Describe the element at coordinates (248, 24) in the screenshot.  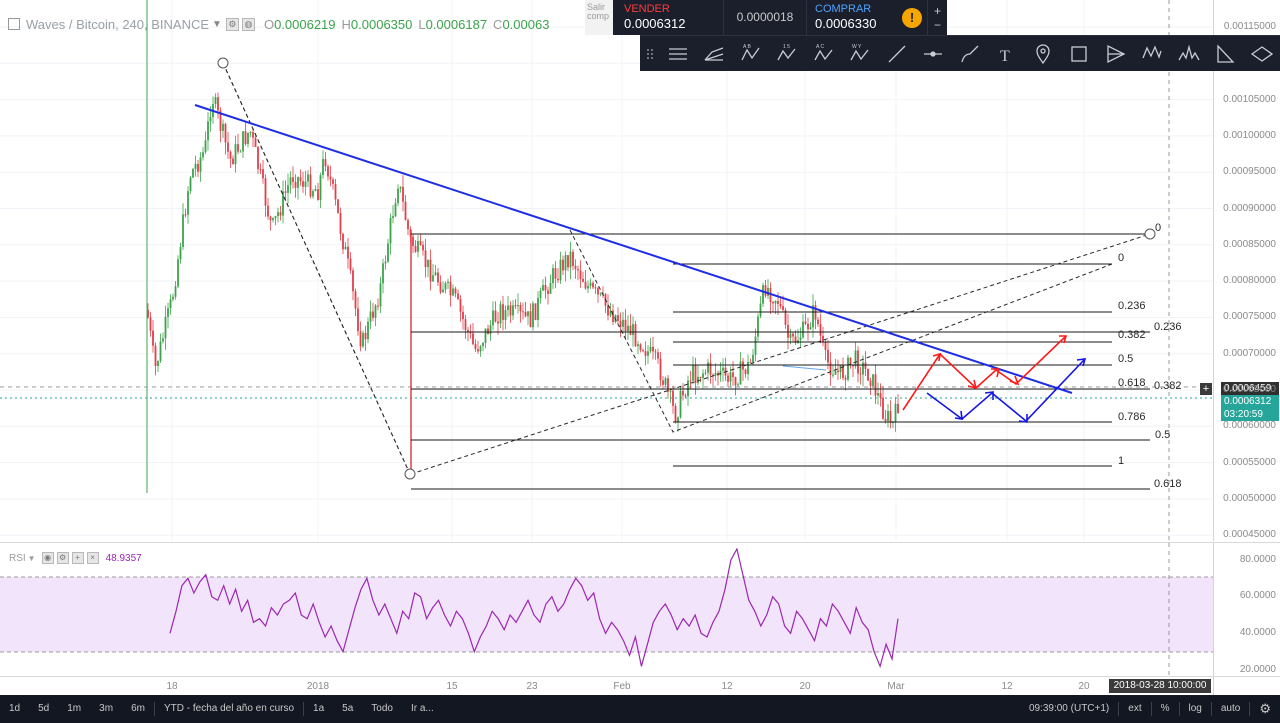
I see `format-icon: ◍` at that location.